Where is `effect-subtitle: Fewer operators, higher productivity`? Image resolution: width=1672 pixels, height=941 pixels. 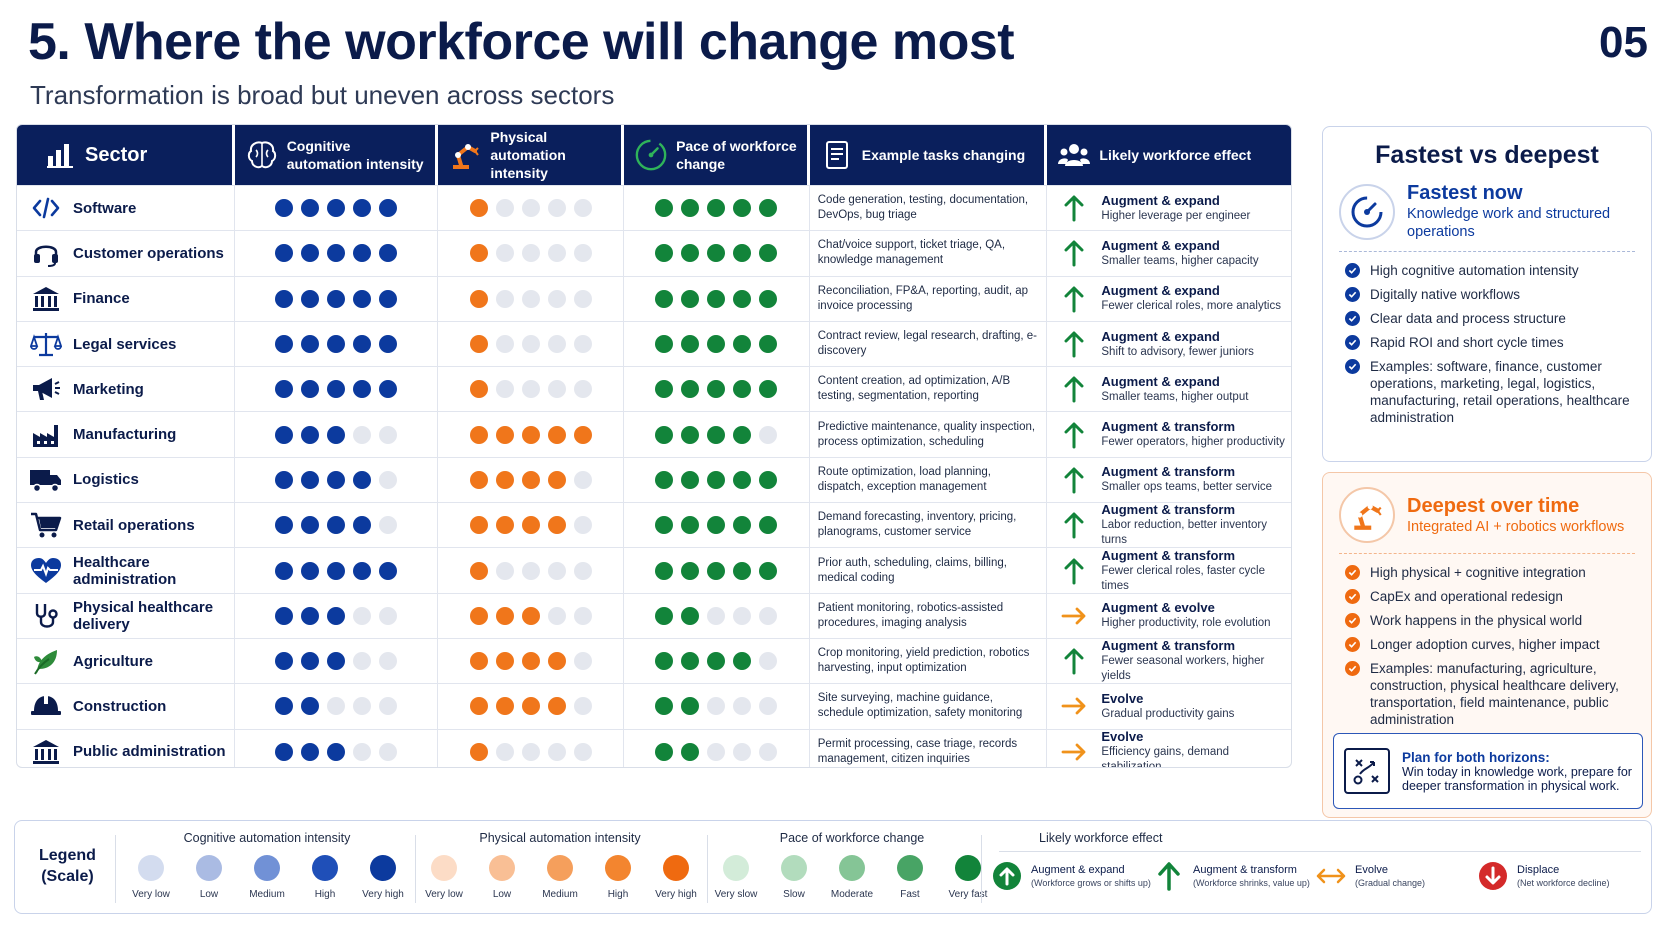
effect-subtitle: Fewer operators, higher productivity is located at coordinates (1193, 442).